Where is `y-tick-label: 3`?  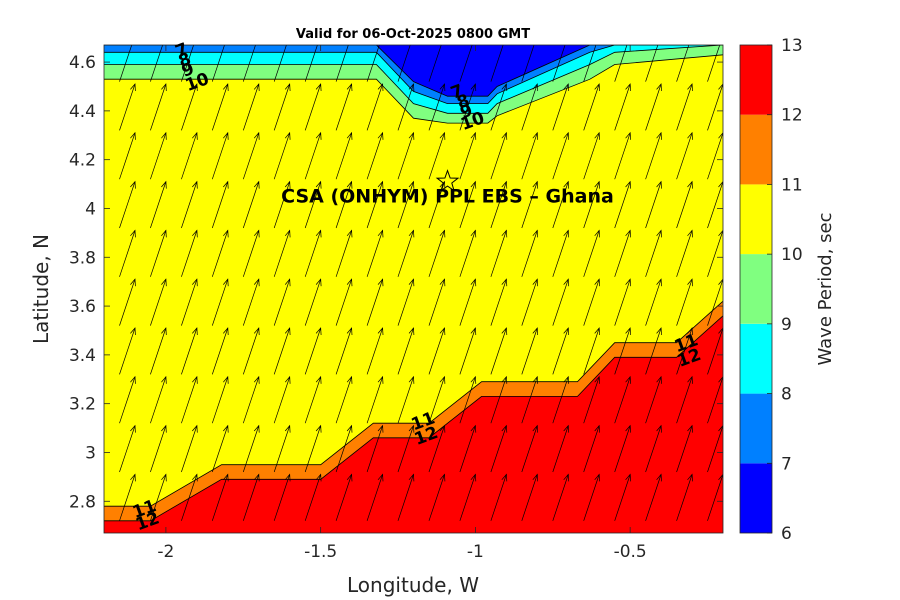 y-tick-label: 3 is located at coordinates (90, 453).